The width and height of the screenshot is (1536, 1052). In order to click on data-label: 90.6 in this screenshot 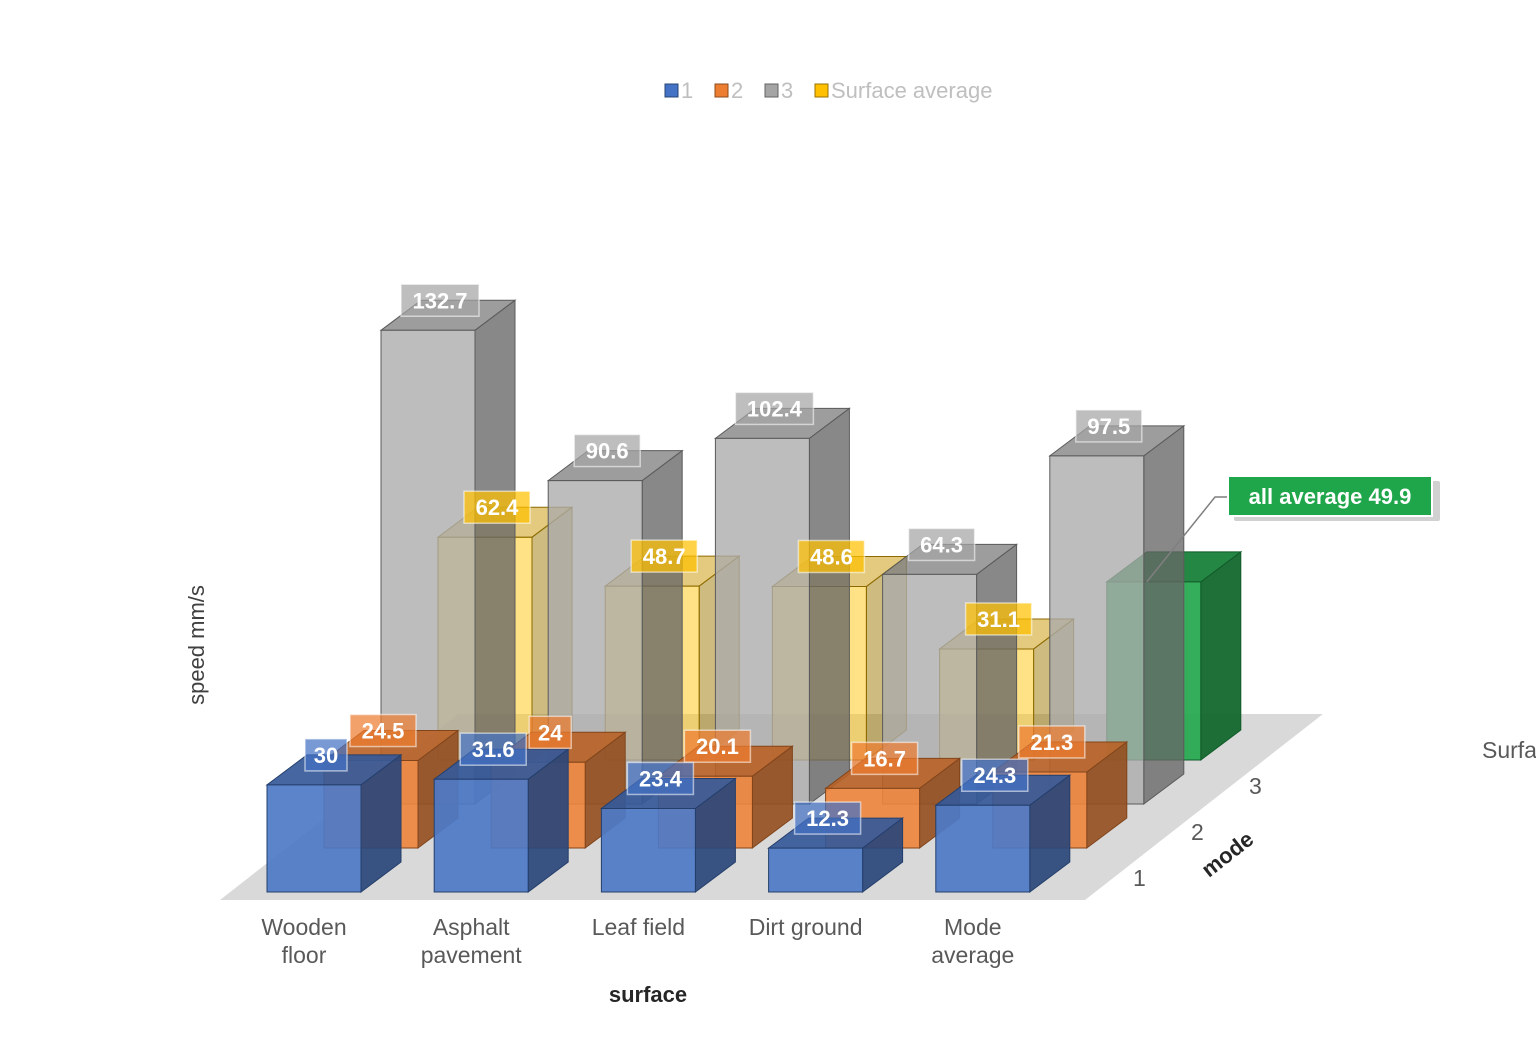, I will do `click(607, 450)`.